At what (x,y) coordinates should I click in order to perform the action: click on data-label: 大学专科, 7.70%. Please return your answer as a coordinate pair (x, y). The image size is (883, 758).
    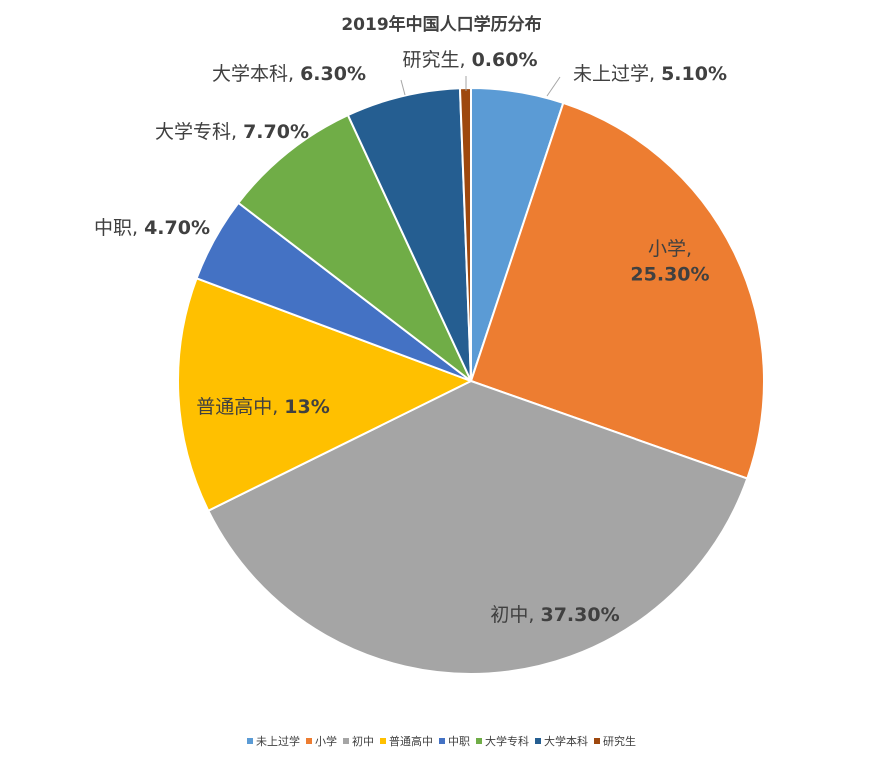
    Looking at the image, I should click on (232, 132).